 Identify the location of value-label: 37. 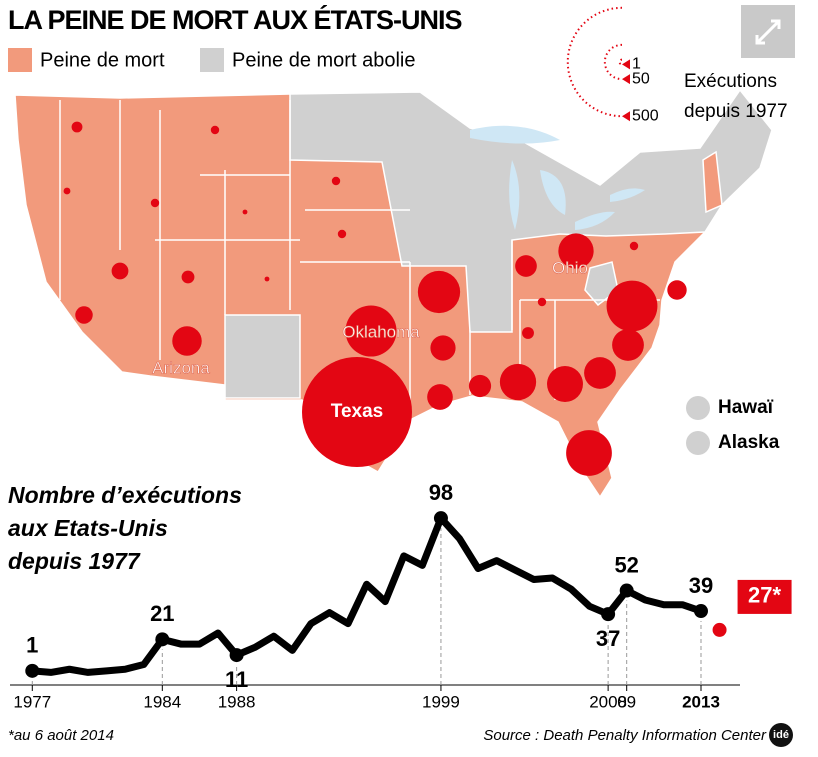
(608, 638).